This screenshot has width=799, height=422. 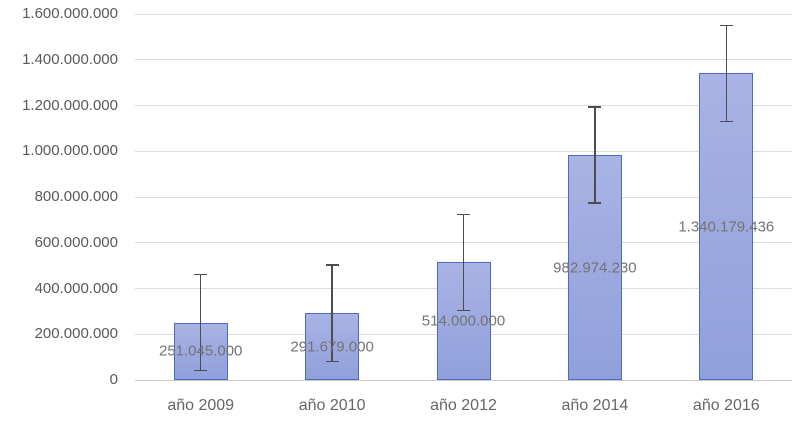 I want to click on data-label: 291.679.000, so click(x=332, y=347).